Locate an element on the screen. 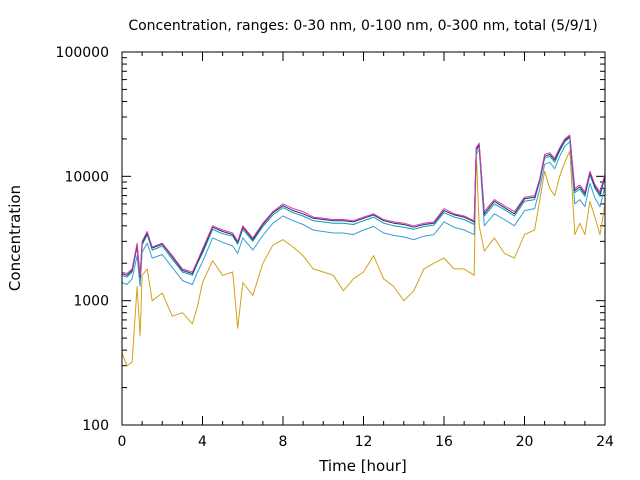  y-tick-label: 10000 is located at coordinates (86, 177).